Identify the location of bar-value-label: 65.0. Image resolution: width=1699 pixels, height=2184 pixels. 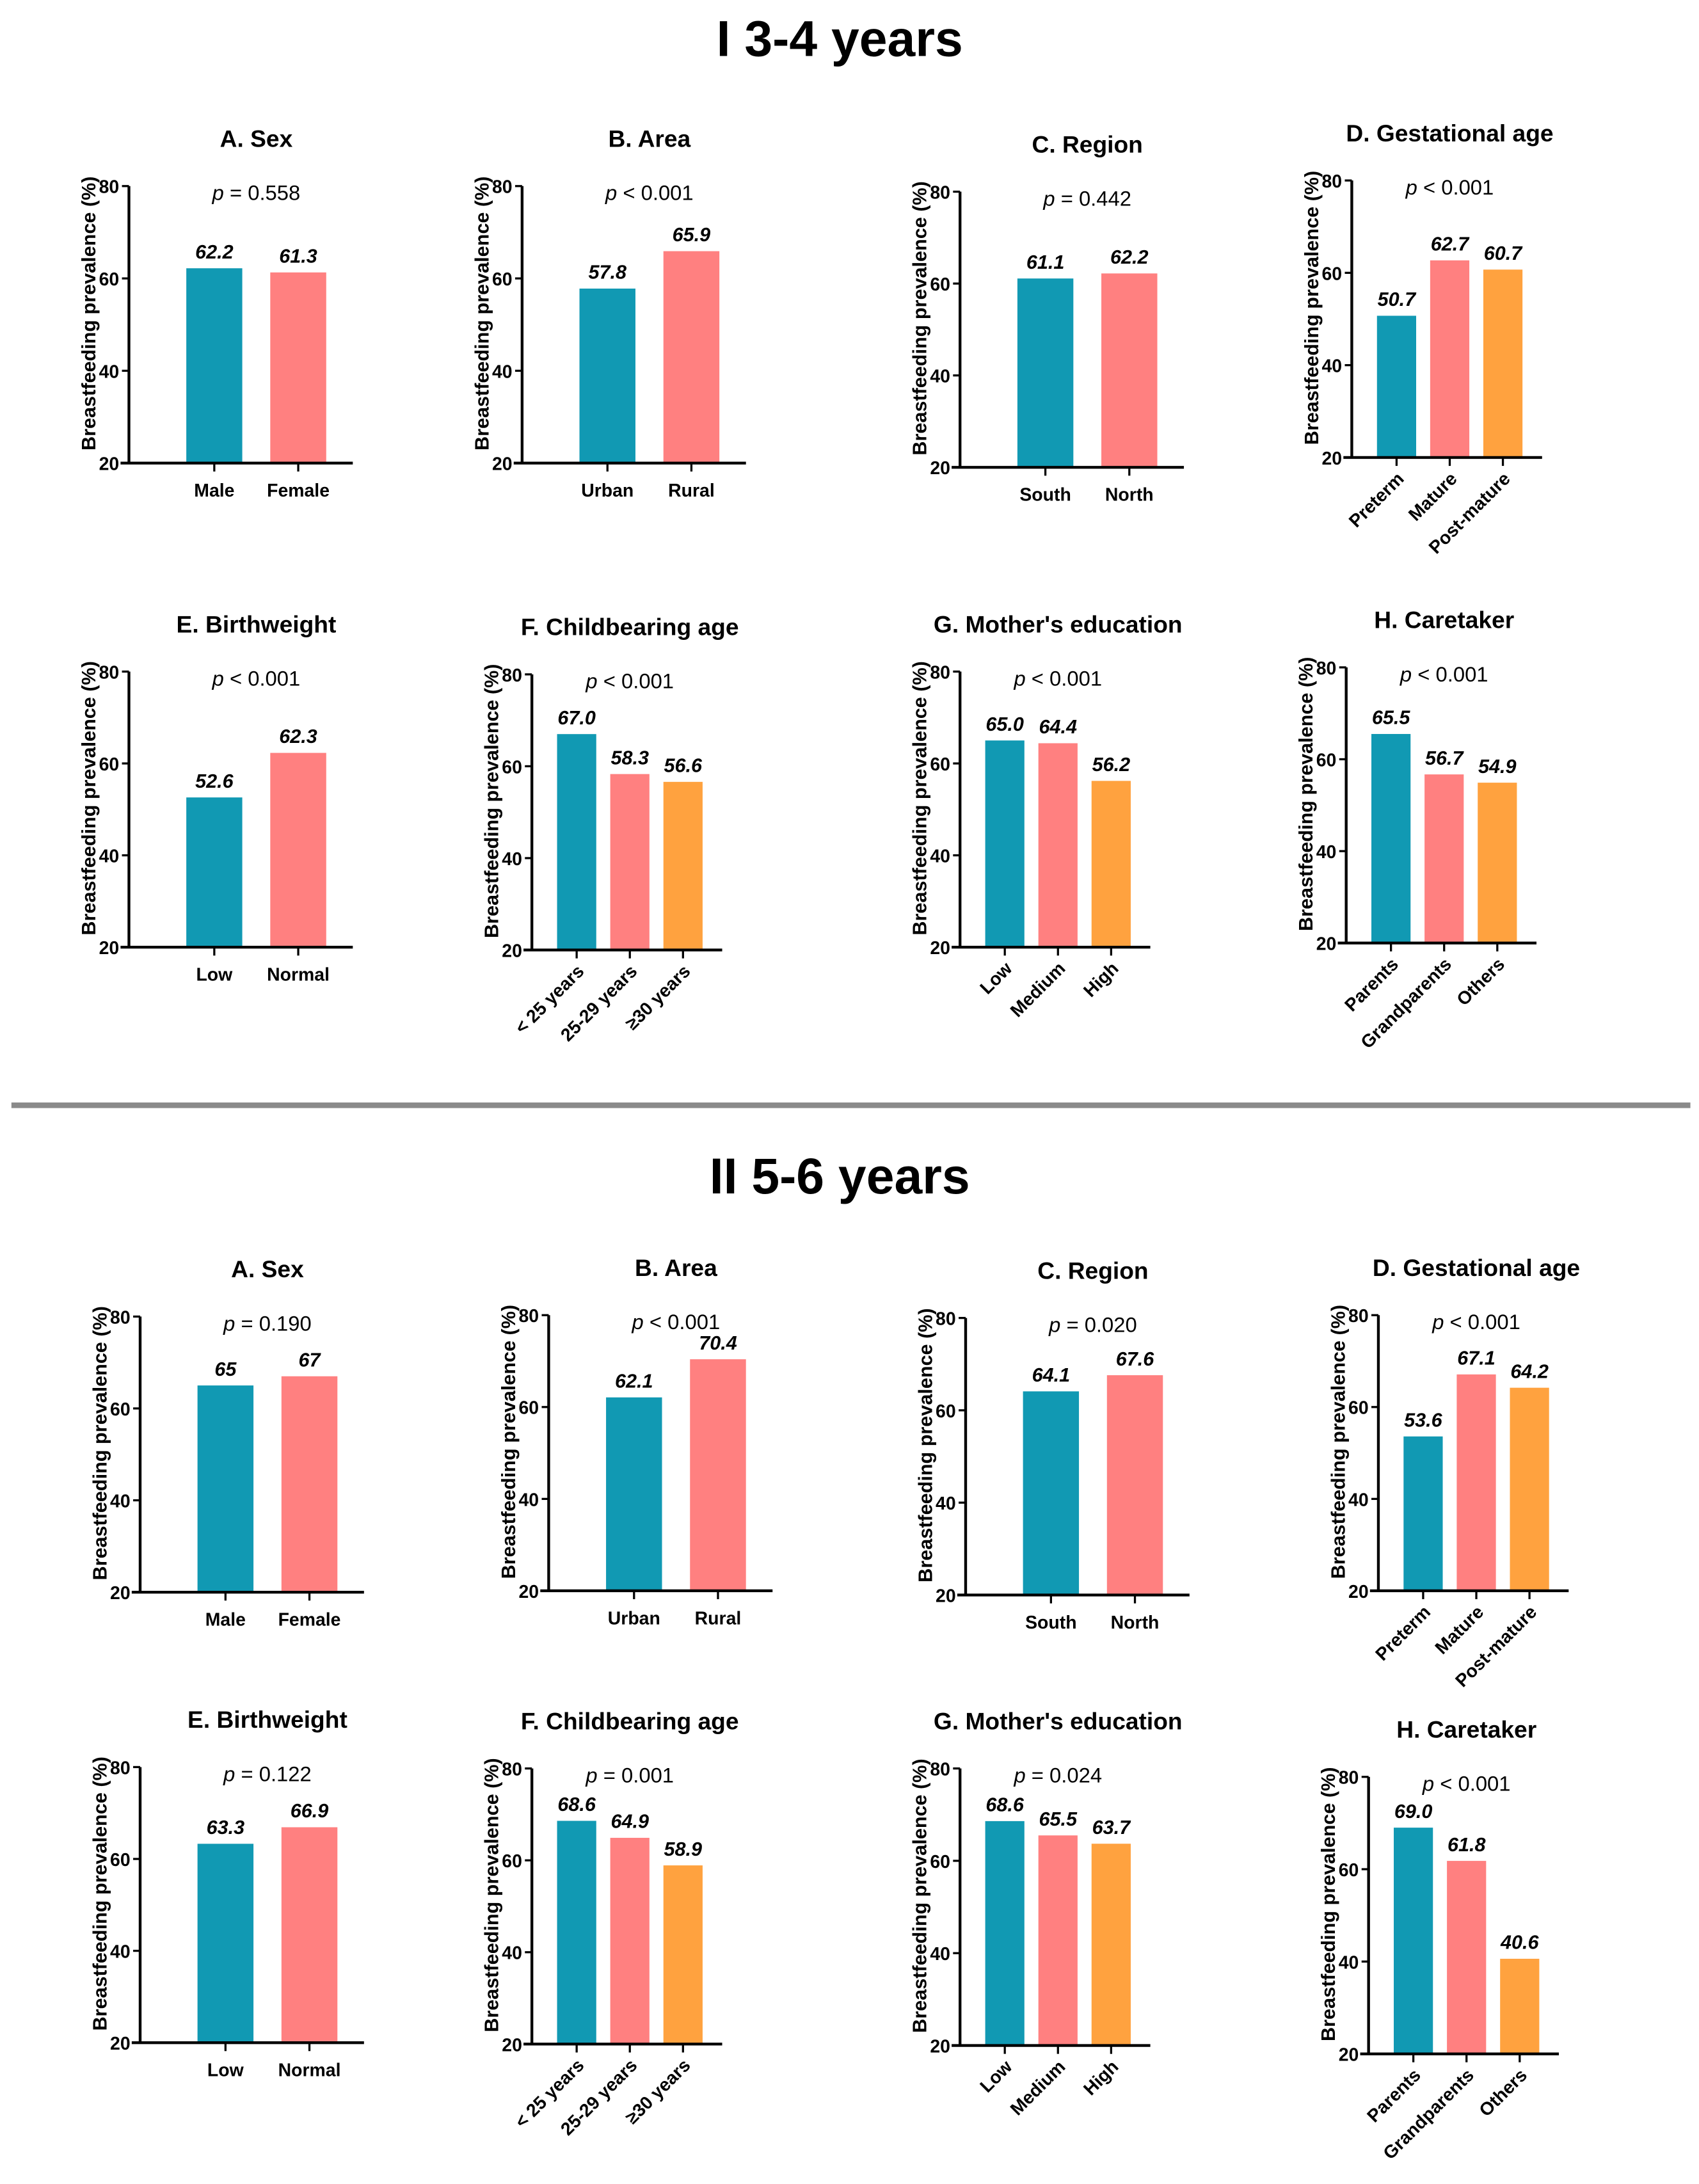
(1004, 724).